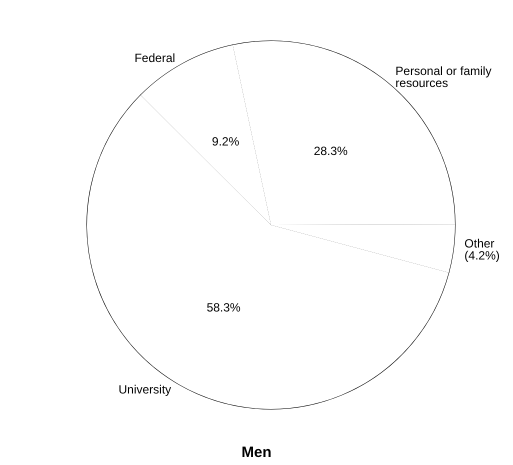 This screenshot has width=513, height=465. I want to click on slice-label: University, so click(145, 389).